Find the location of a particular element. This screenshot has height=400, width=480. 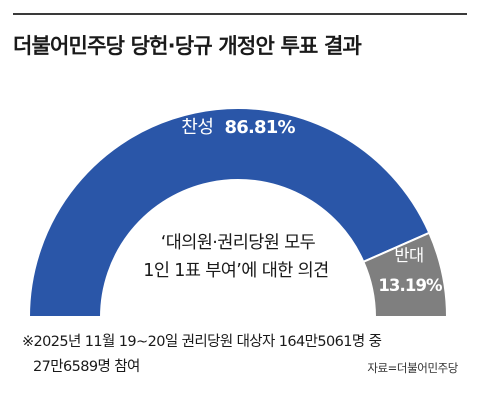

oppose-name: 반대 is located at coordinates (408, 255).